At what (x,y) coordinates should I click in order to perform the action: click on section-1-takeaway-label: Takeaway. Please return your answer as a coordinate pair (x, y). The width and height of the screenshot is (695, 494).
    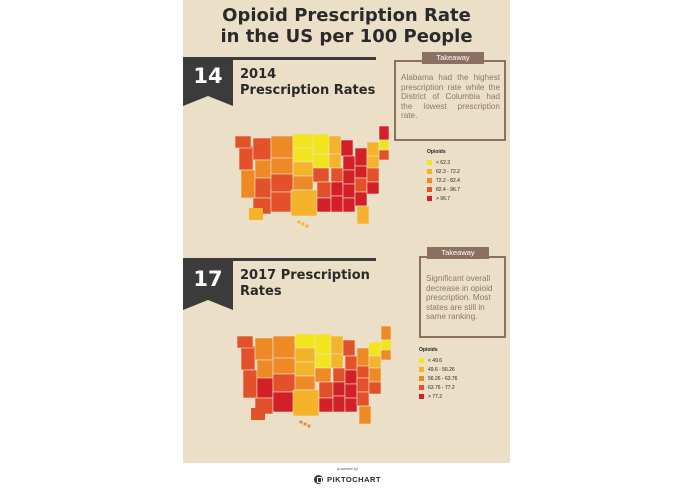
    Looking at the image, I should click on (453, 57).